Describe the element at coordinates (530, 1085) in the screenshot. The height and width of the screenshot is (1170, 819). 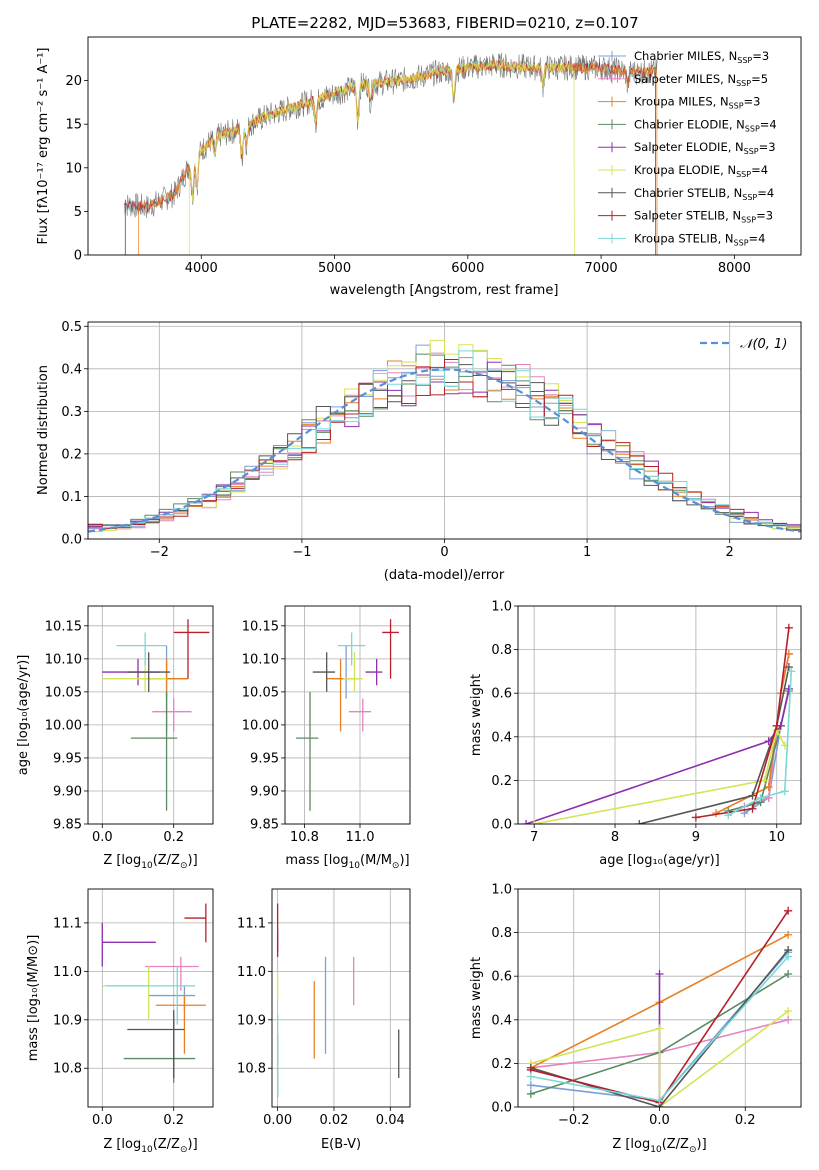
I see `marker-chabrier_miles` at that location.